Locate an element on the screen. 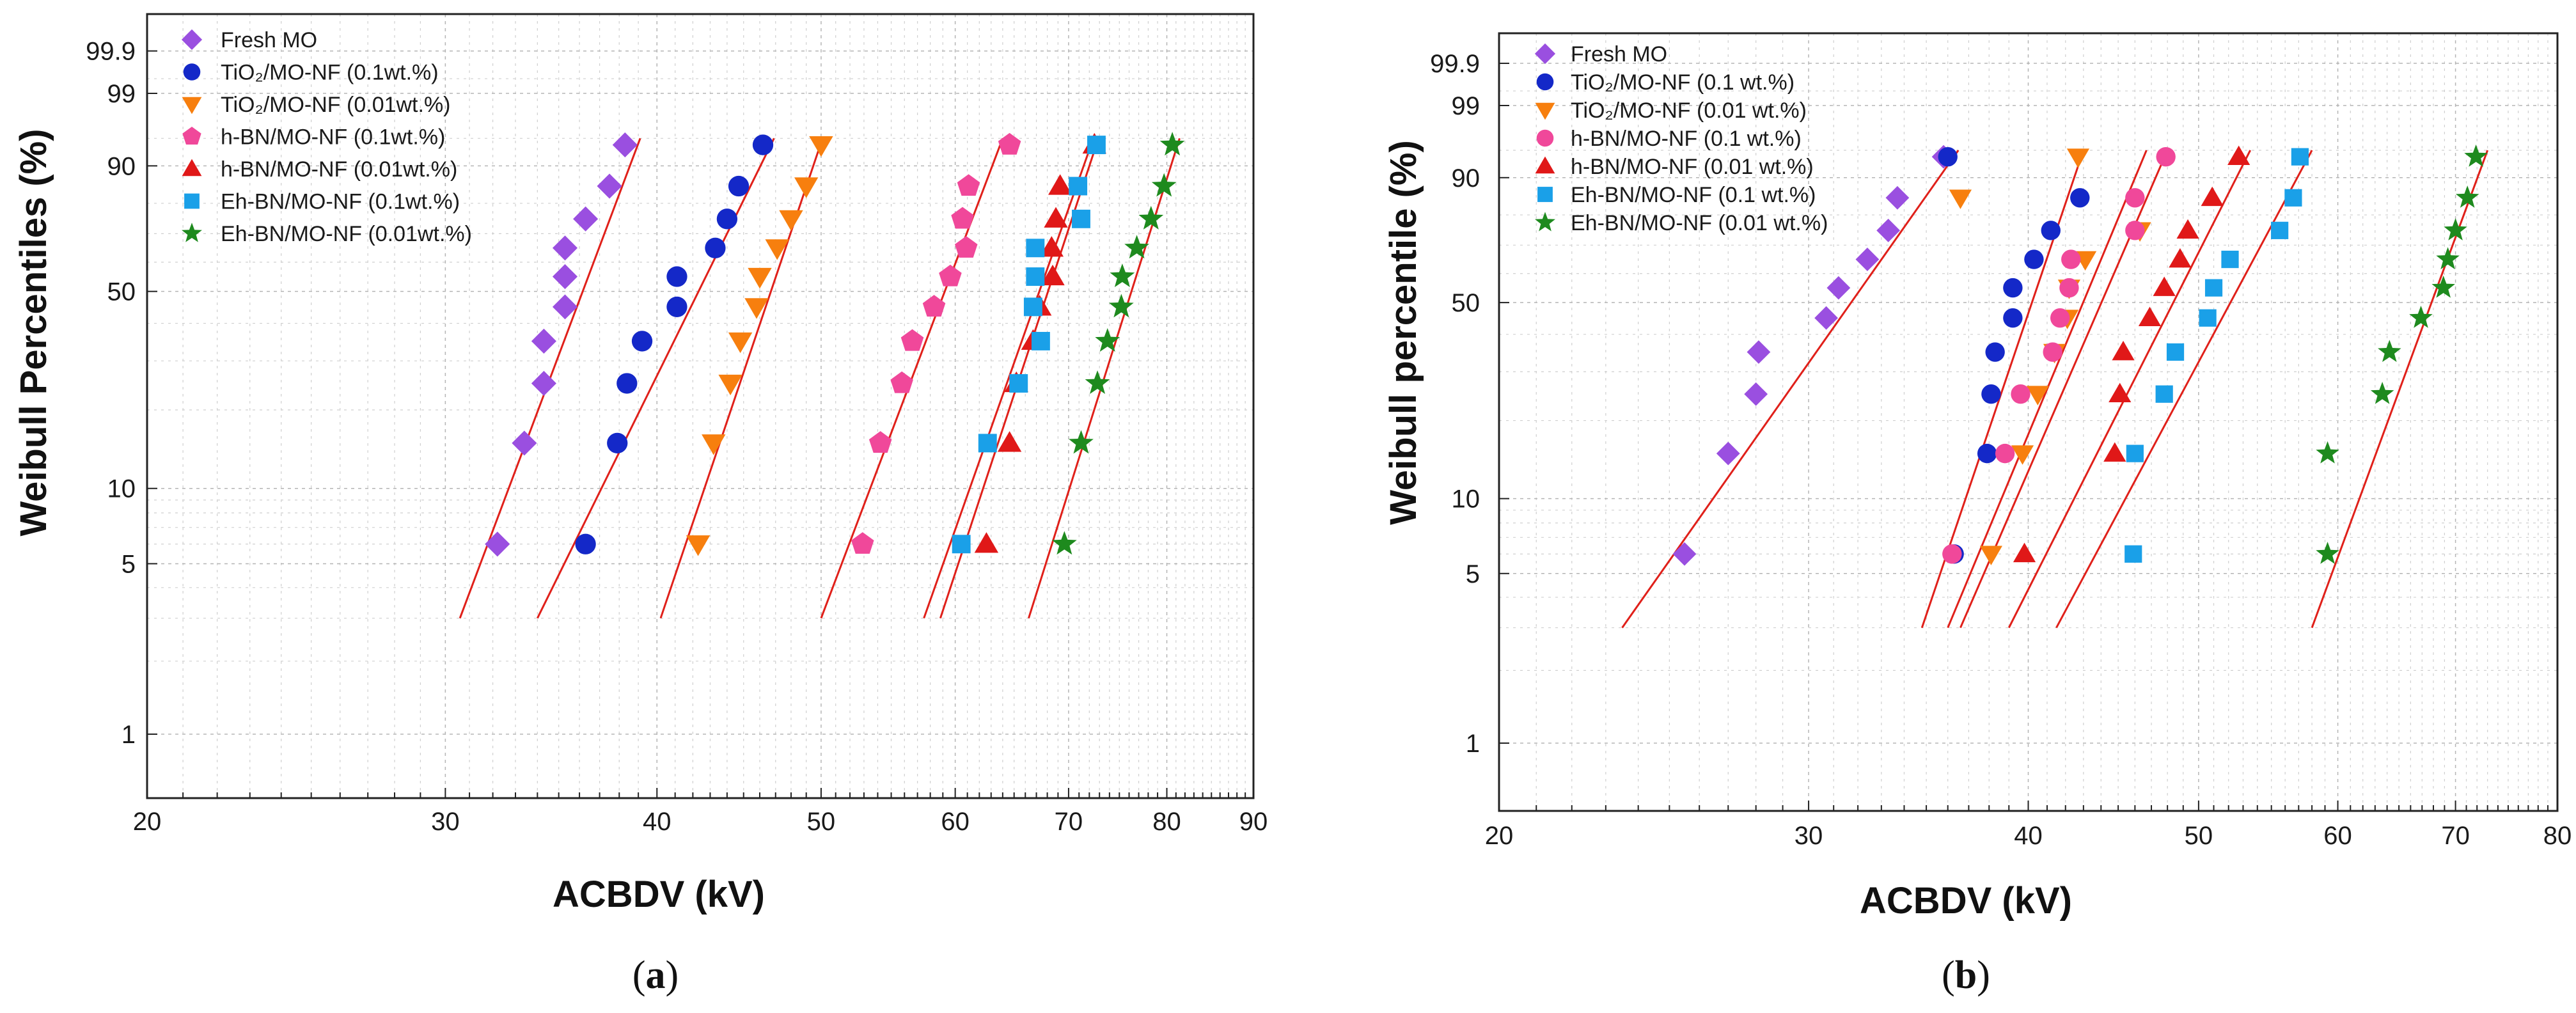 The width and height of the screenshot is (2576, 1013). chart-b-y-tick-label: 90 is located at coordinates (1466, 178).